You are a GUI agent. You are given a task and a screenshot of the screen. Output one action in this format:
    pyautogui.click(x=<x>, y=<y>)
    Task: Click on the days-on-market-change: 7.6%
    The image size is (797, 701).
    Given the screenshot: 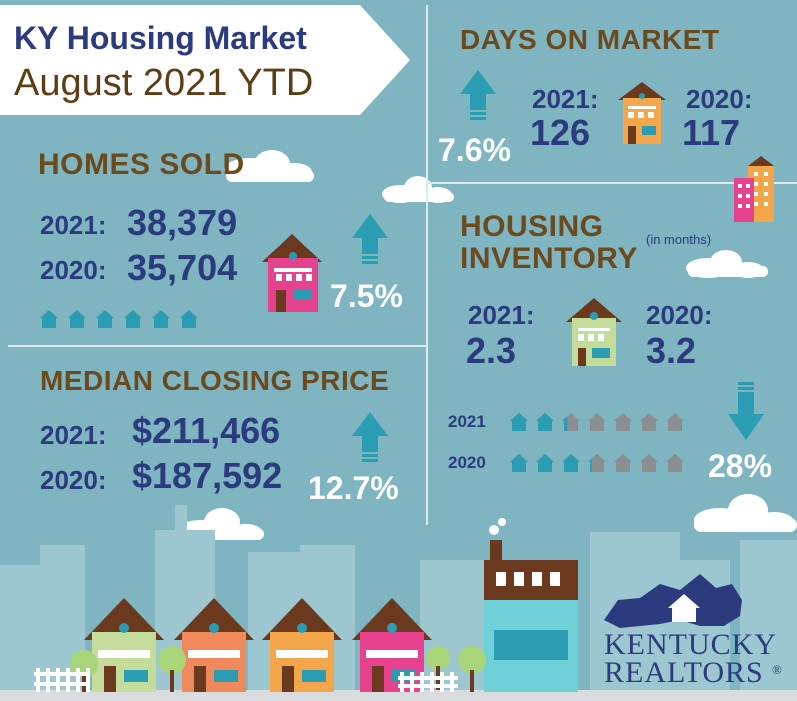 What is the action you would take?
    pyautogui.click(x=474, y=150)
    